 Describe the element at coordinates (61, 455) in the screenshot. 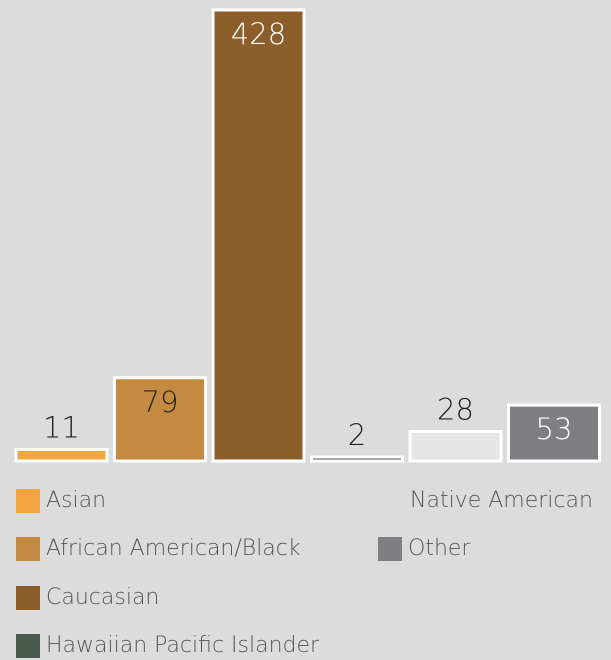

I see `bar-asian` at that location.